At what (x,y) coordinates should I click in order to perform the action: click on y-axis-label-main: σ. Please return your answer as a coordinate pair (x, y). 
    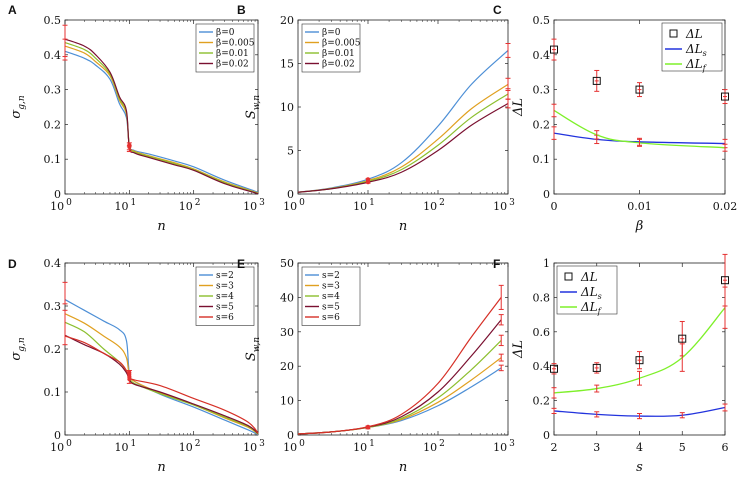
    Looking at the image, I should click on (16, 356).